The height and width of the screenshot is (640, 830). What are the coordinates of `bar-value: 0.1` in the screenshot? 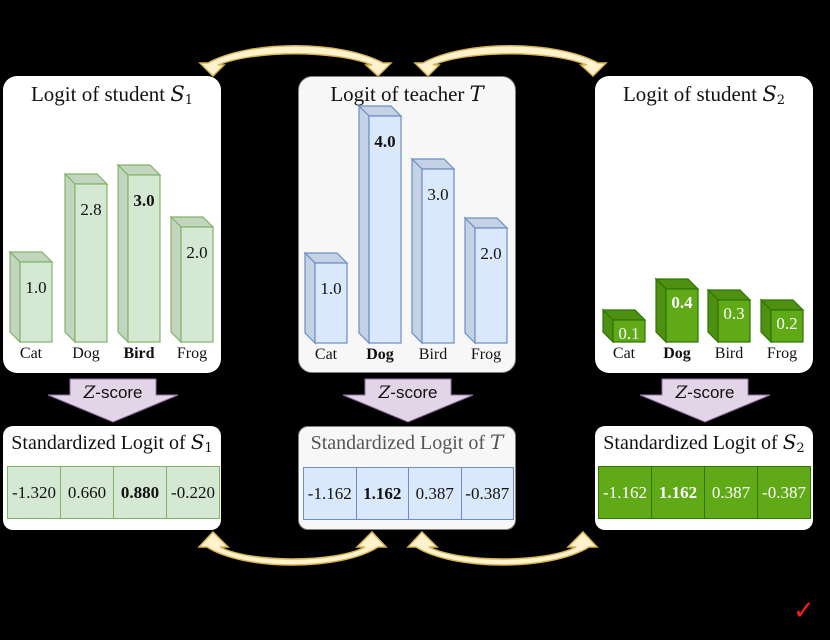 It's located at (629, 333).